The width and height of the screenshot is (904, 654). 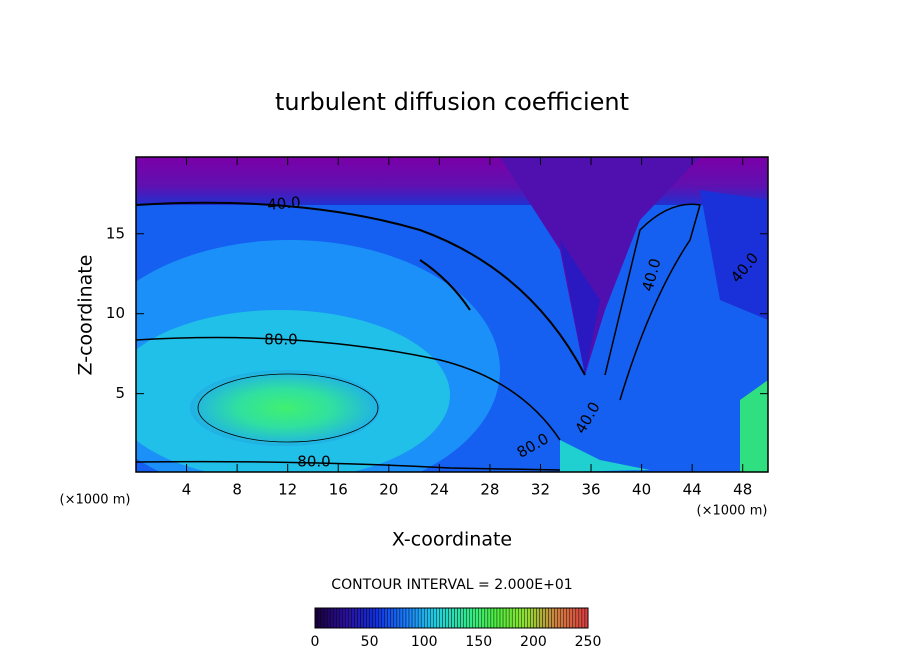 I want to click on x-tick-label: 16, so click(x=338, y=490).